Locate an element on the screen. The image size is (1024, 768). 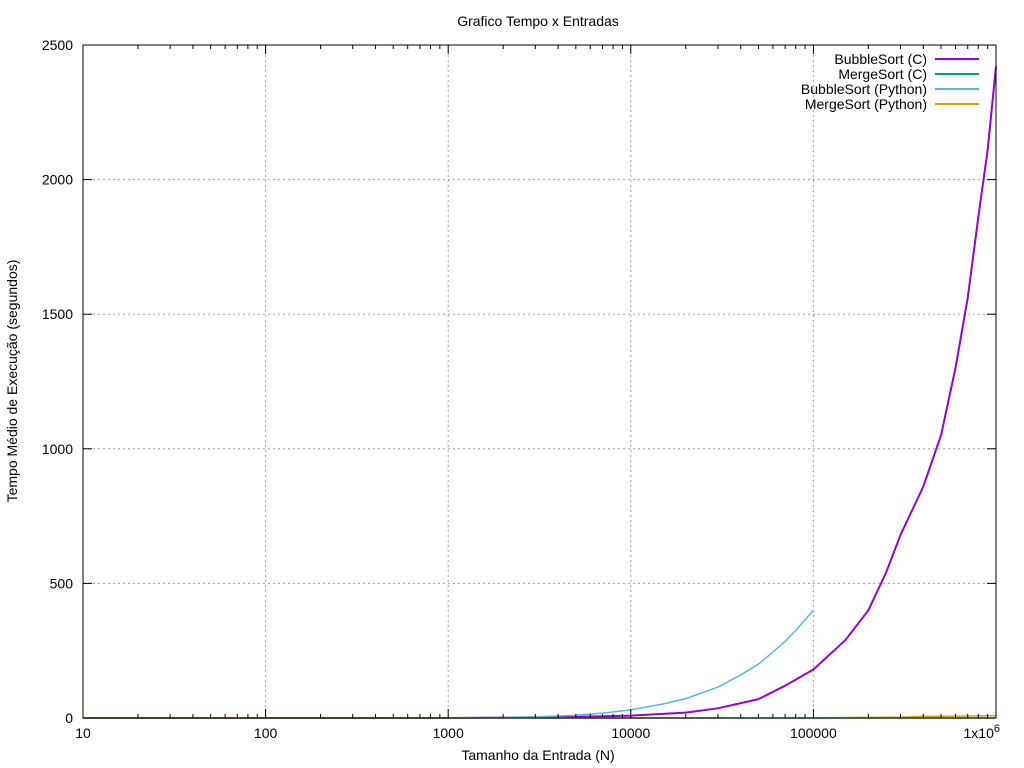
legend-label: MergeSort (Python) is located at coordinates (866, 104).